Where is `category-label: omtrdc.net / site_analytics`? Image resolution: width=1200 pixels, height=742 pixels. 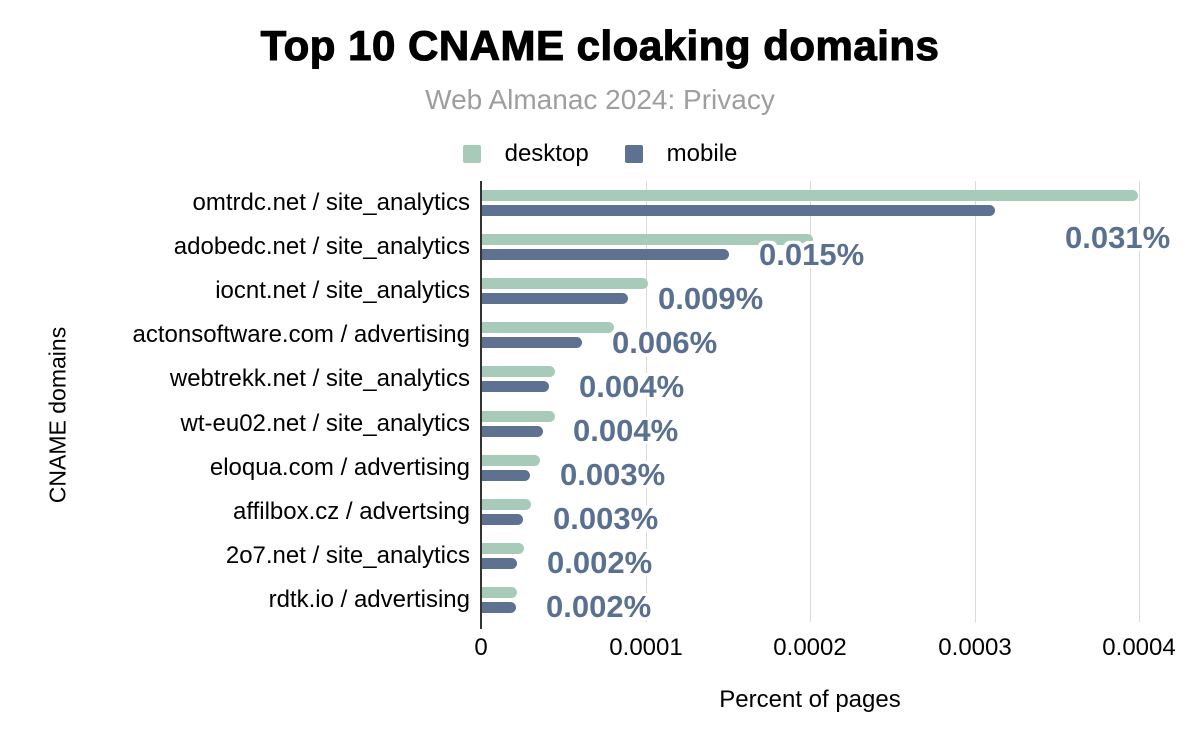 category-label: omtrdc.net / site_analytics is located at coordinates (331, 203).